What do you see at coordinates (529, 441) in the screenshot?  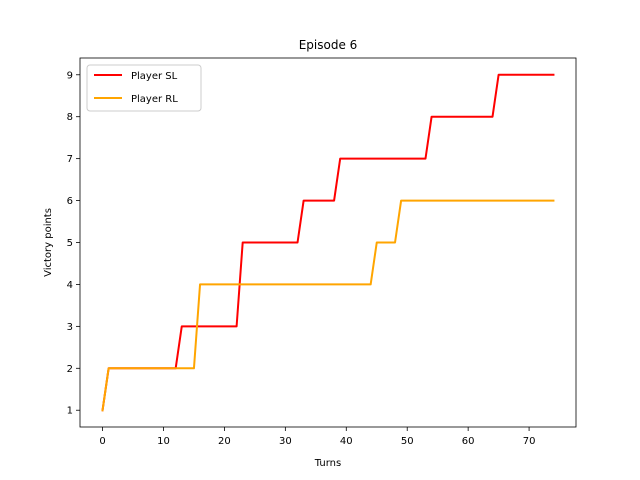 I see `x-tick-label: 70` at bounding box center [529, 441].